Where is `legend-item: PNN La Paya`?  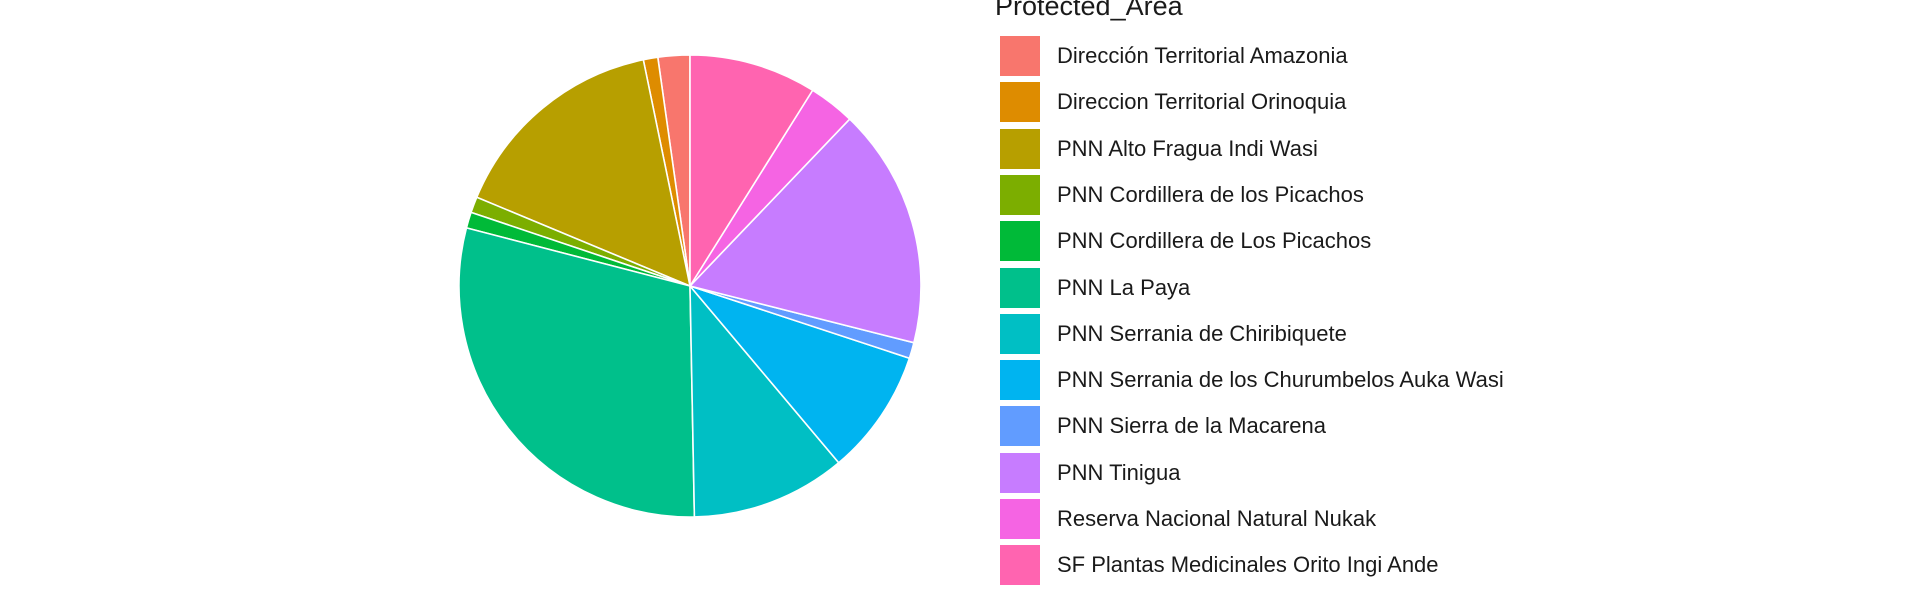
legend-item: PNN La Paya is located at coordinates (1280, 289).